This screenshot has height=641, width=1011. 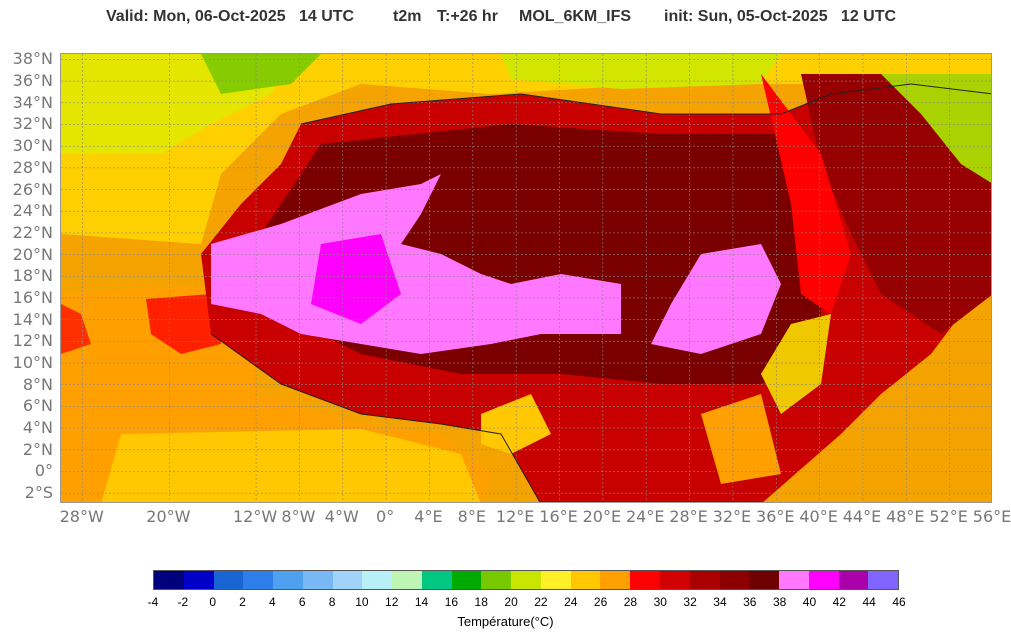 What do you see at coordinates (242, 602) in the screenshot?
I see `colorbar-tick-label: 2` at bounding box center [242, 602].